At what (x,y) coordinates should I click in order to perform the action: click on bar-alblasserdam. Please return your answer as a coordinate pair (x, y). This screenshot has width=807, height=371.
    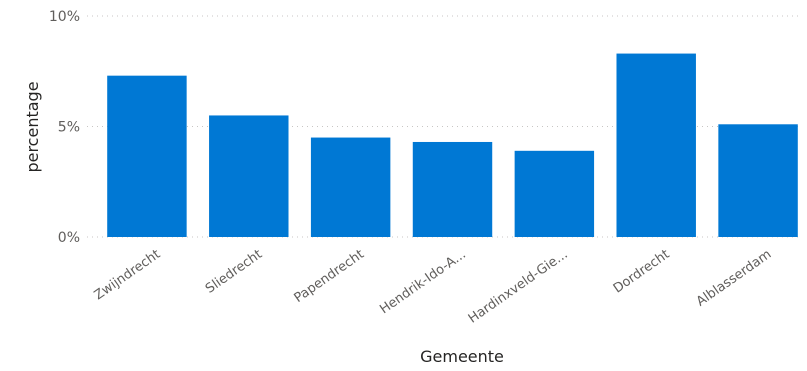
    Looking at the image, I should click on (758, 180).